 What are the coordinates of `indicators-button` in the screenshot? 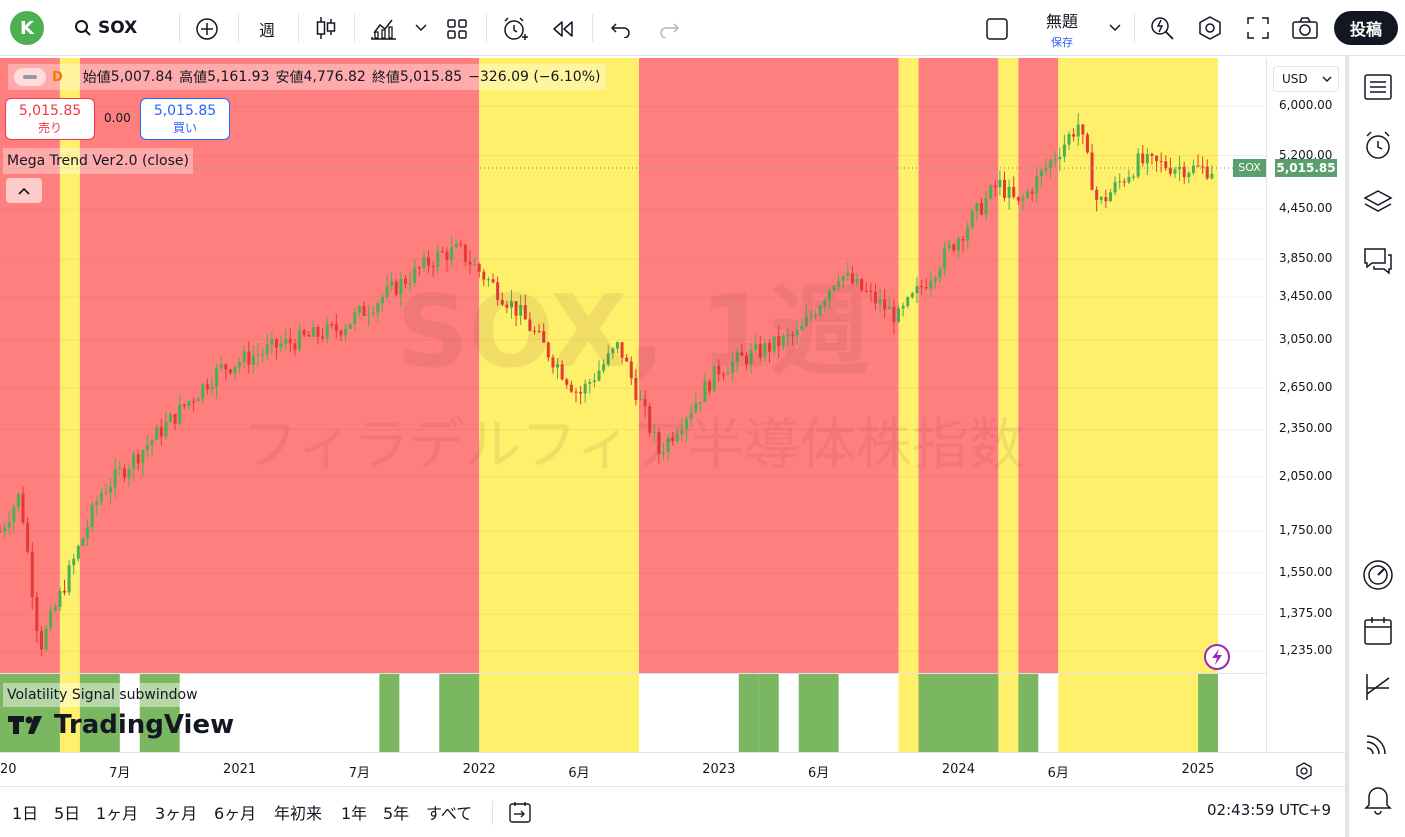 It's located at (384, 28).